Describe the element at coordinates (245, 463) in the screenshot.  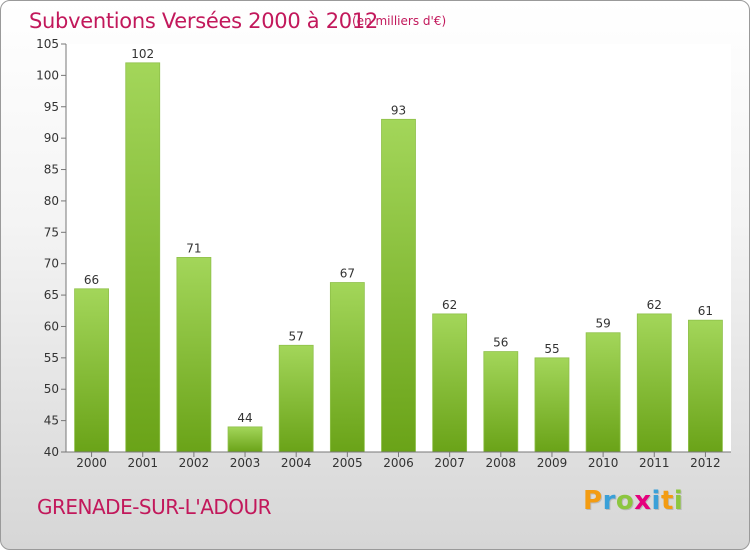
I see `x-tick-label: 2003` at that location.